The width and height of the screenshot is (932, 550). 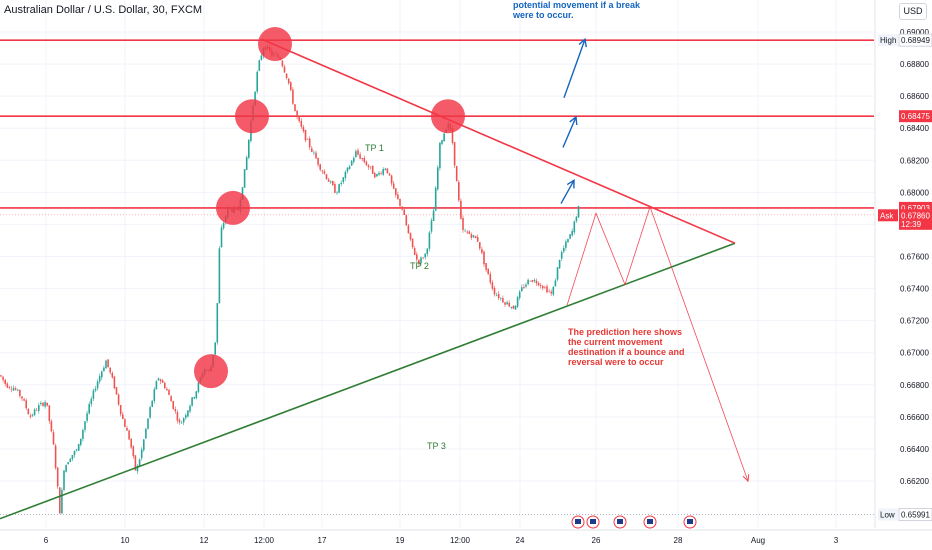 I want to click on blue-arrow-shaft, so click(x=569, y=132).